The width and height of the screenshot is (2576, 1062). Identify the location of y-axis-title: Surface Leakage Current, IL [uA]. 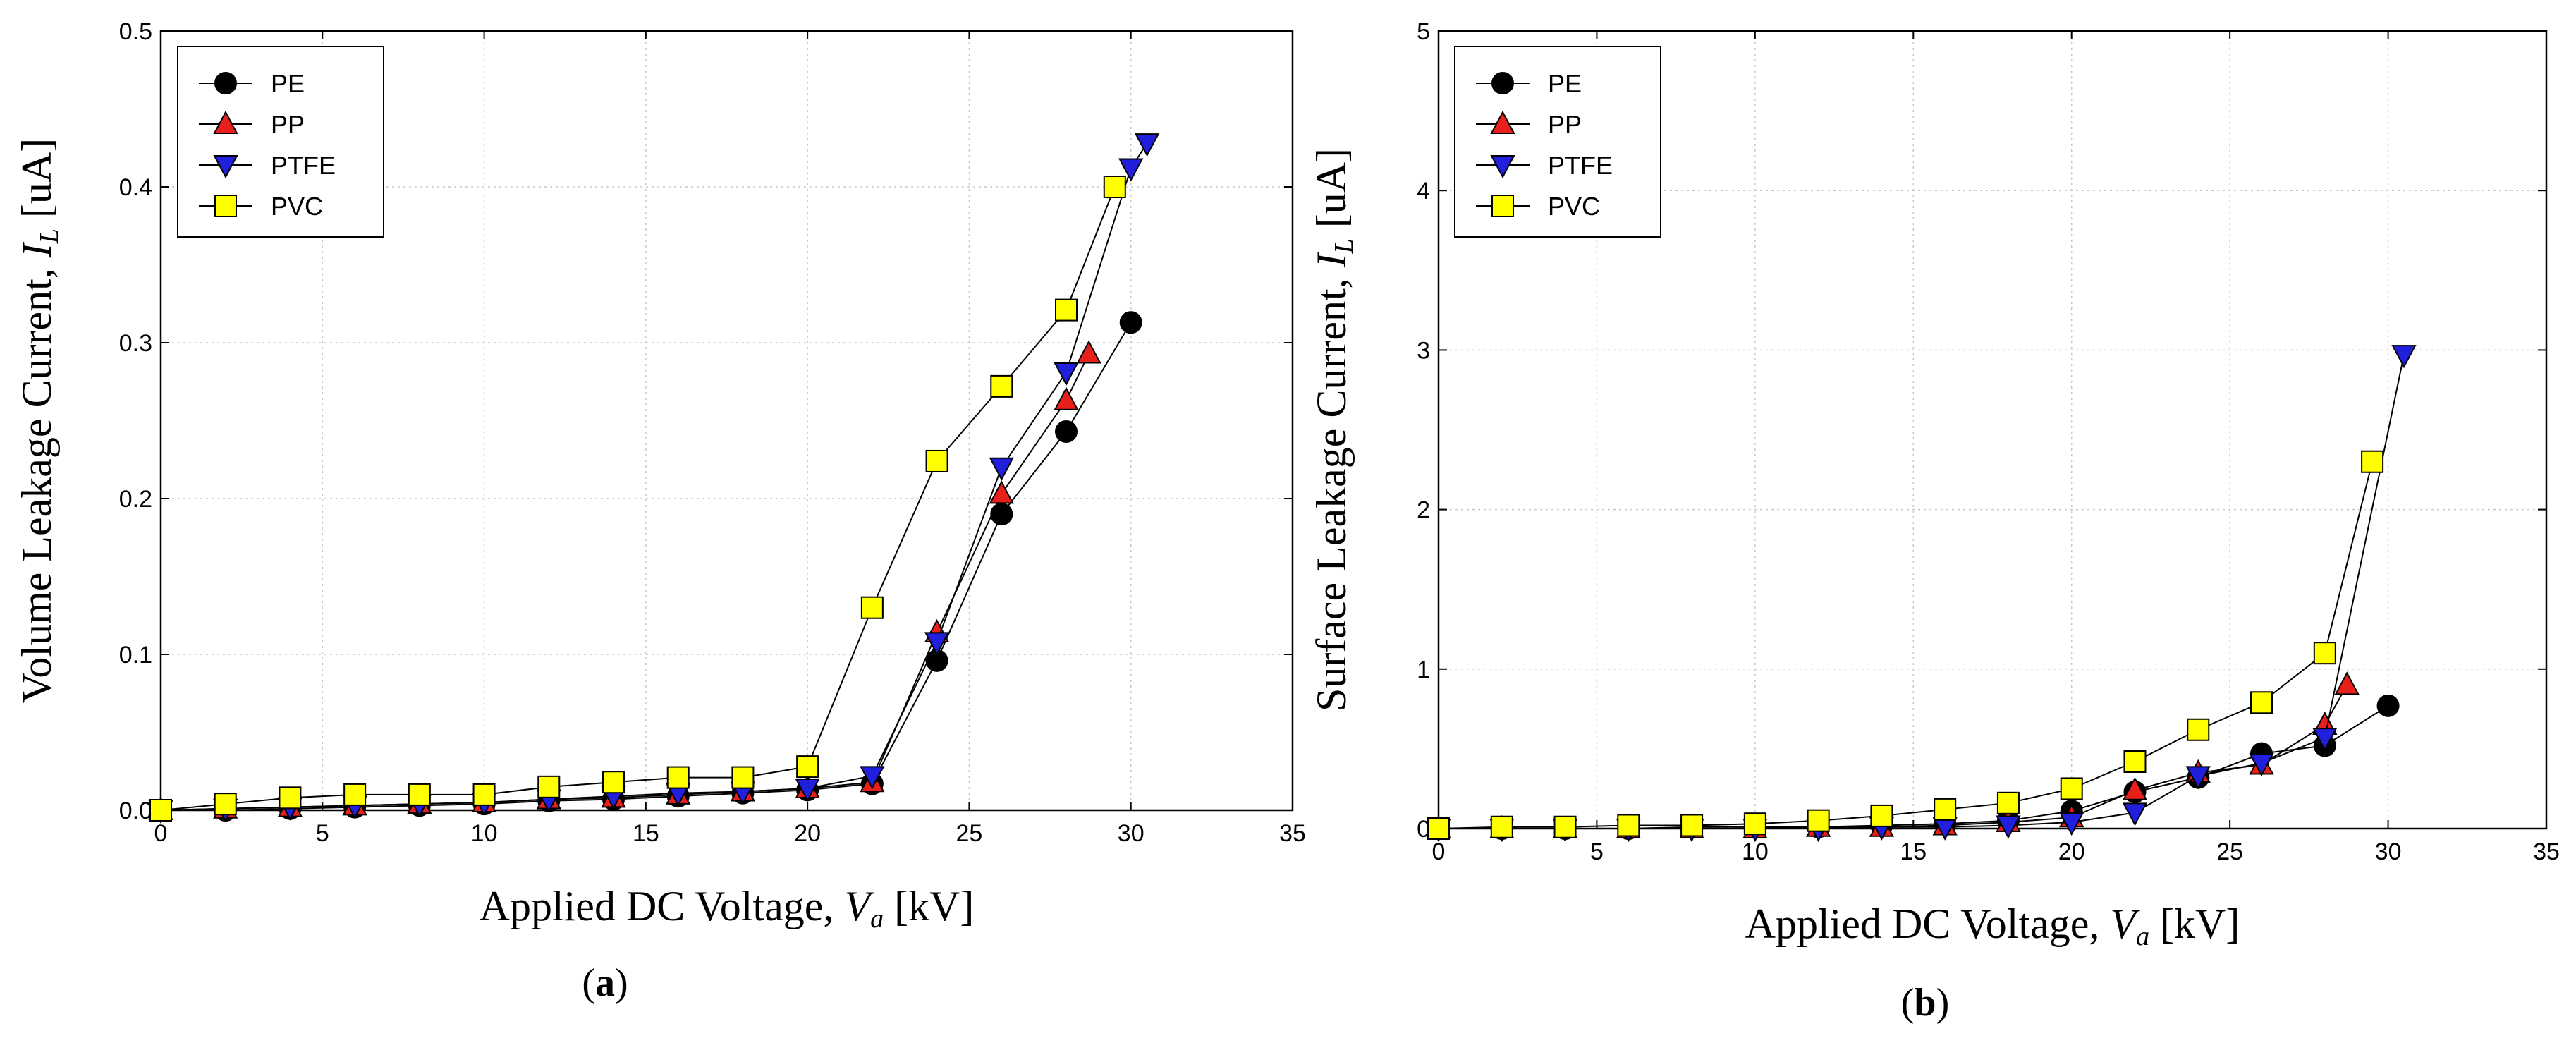
(1333, 430).